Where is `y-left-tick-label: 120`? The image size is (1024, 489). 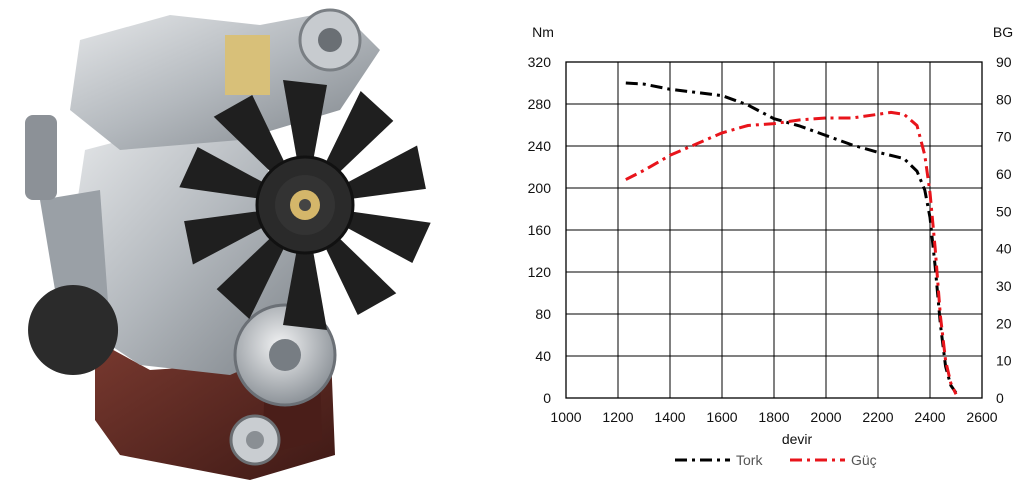 y-left-tick-label: 120 is located at coordinates (540, 272).